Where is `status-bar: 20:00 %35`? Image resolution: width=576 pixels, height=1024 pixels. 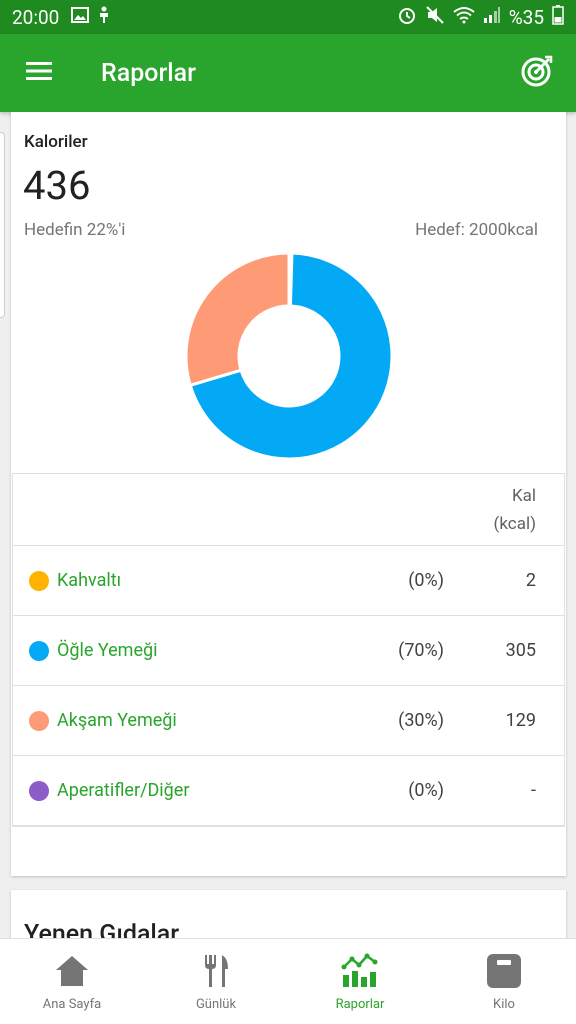 status-bar: 20:00 %35 is located at coordinates (288, 17).